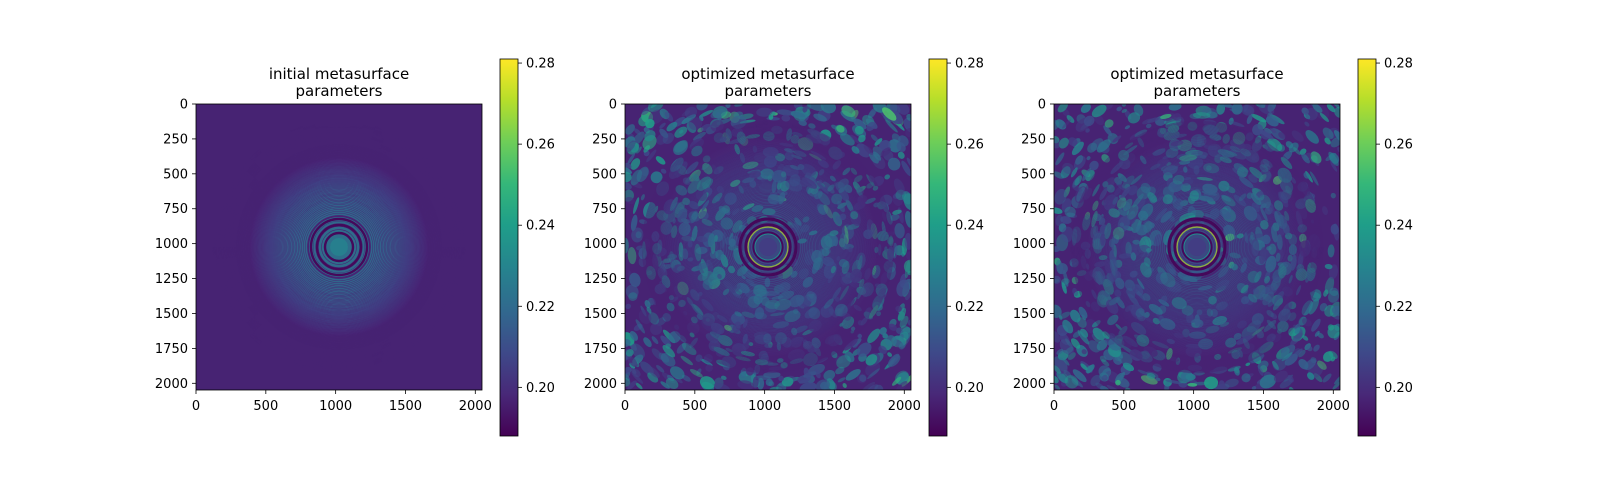 Image resolution: width=1600 pixels, height=500 pixels. Describe the element at coordinates (540, 145) in the screenshot. I see `colorbar-tick-label: 0.26` at that location.